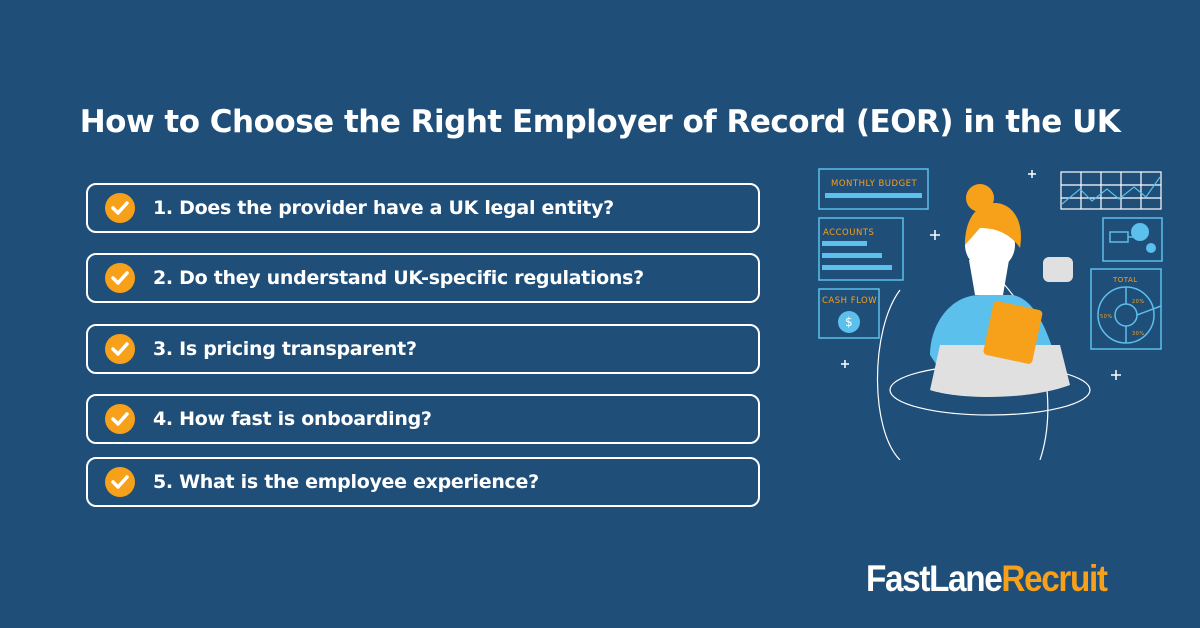 This screenshot has width=1200, height=628. What do you see at coordinates (1106, 317) in the screenshot?
I see `svg-text: 50%` at bounding box center [1106, 317].